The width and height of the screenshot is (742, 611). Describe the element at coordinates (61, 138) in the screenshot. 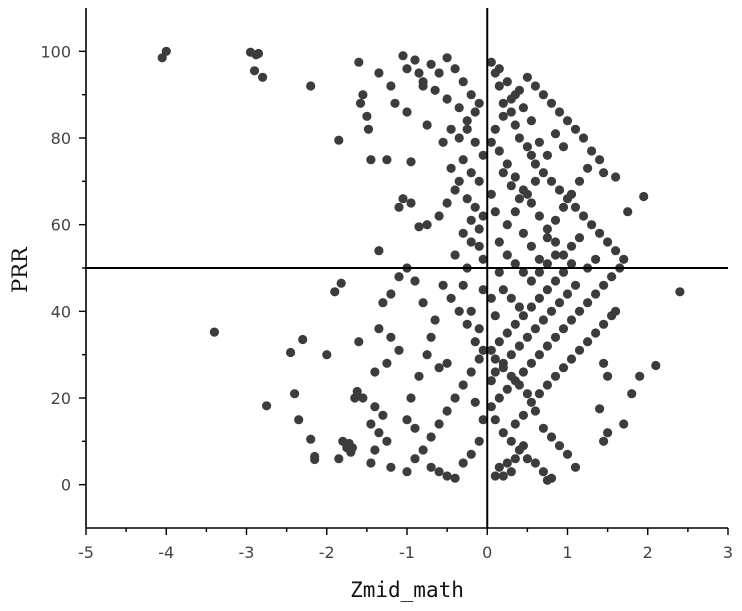

I see `y-tick-label: 80` at that location.